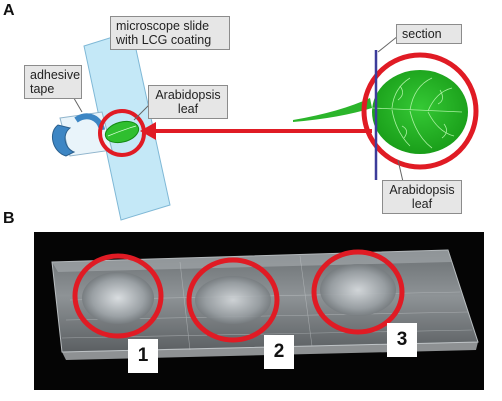 The image size is (502, 401). I want to click on number-3: 3, so click(402, 340).